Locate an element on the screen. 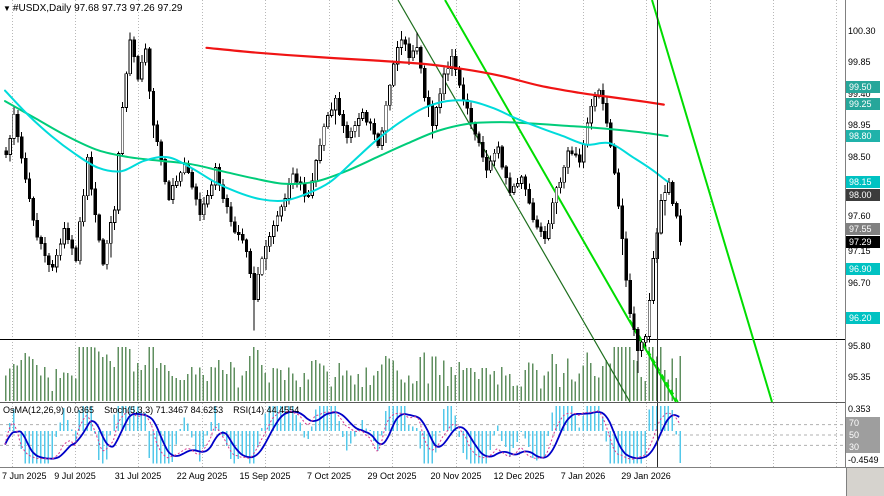 The image size is (884, 496). date-label: 29 Oct 2025 is located at coordinates (392, 476).